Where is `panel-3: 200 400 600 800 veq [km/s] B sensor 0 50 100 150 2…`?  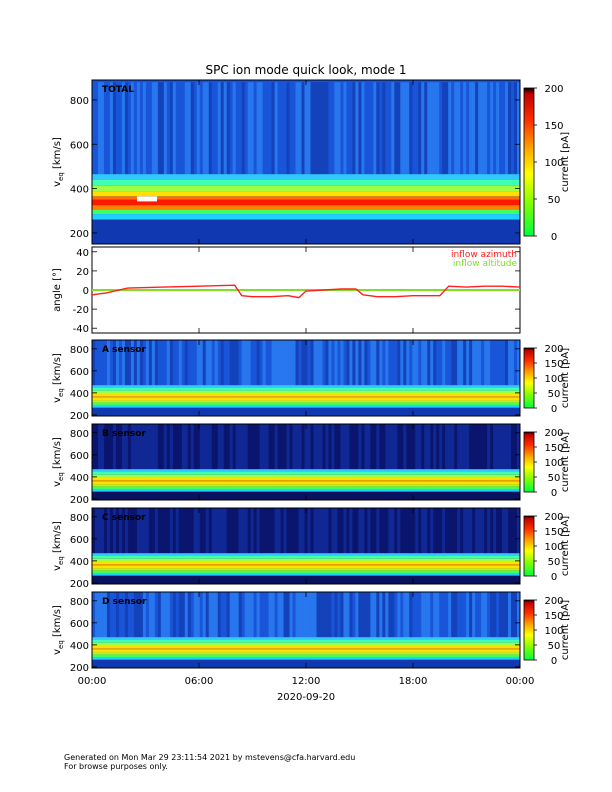
panel-3: 200 400 600 800 veq [km/s] B sensor 0 50 100 150 2… is located at coordinates (311, 464).